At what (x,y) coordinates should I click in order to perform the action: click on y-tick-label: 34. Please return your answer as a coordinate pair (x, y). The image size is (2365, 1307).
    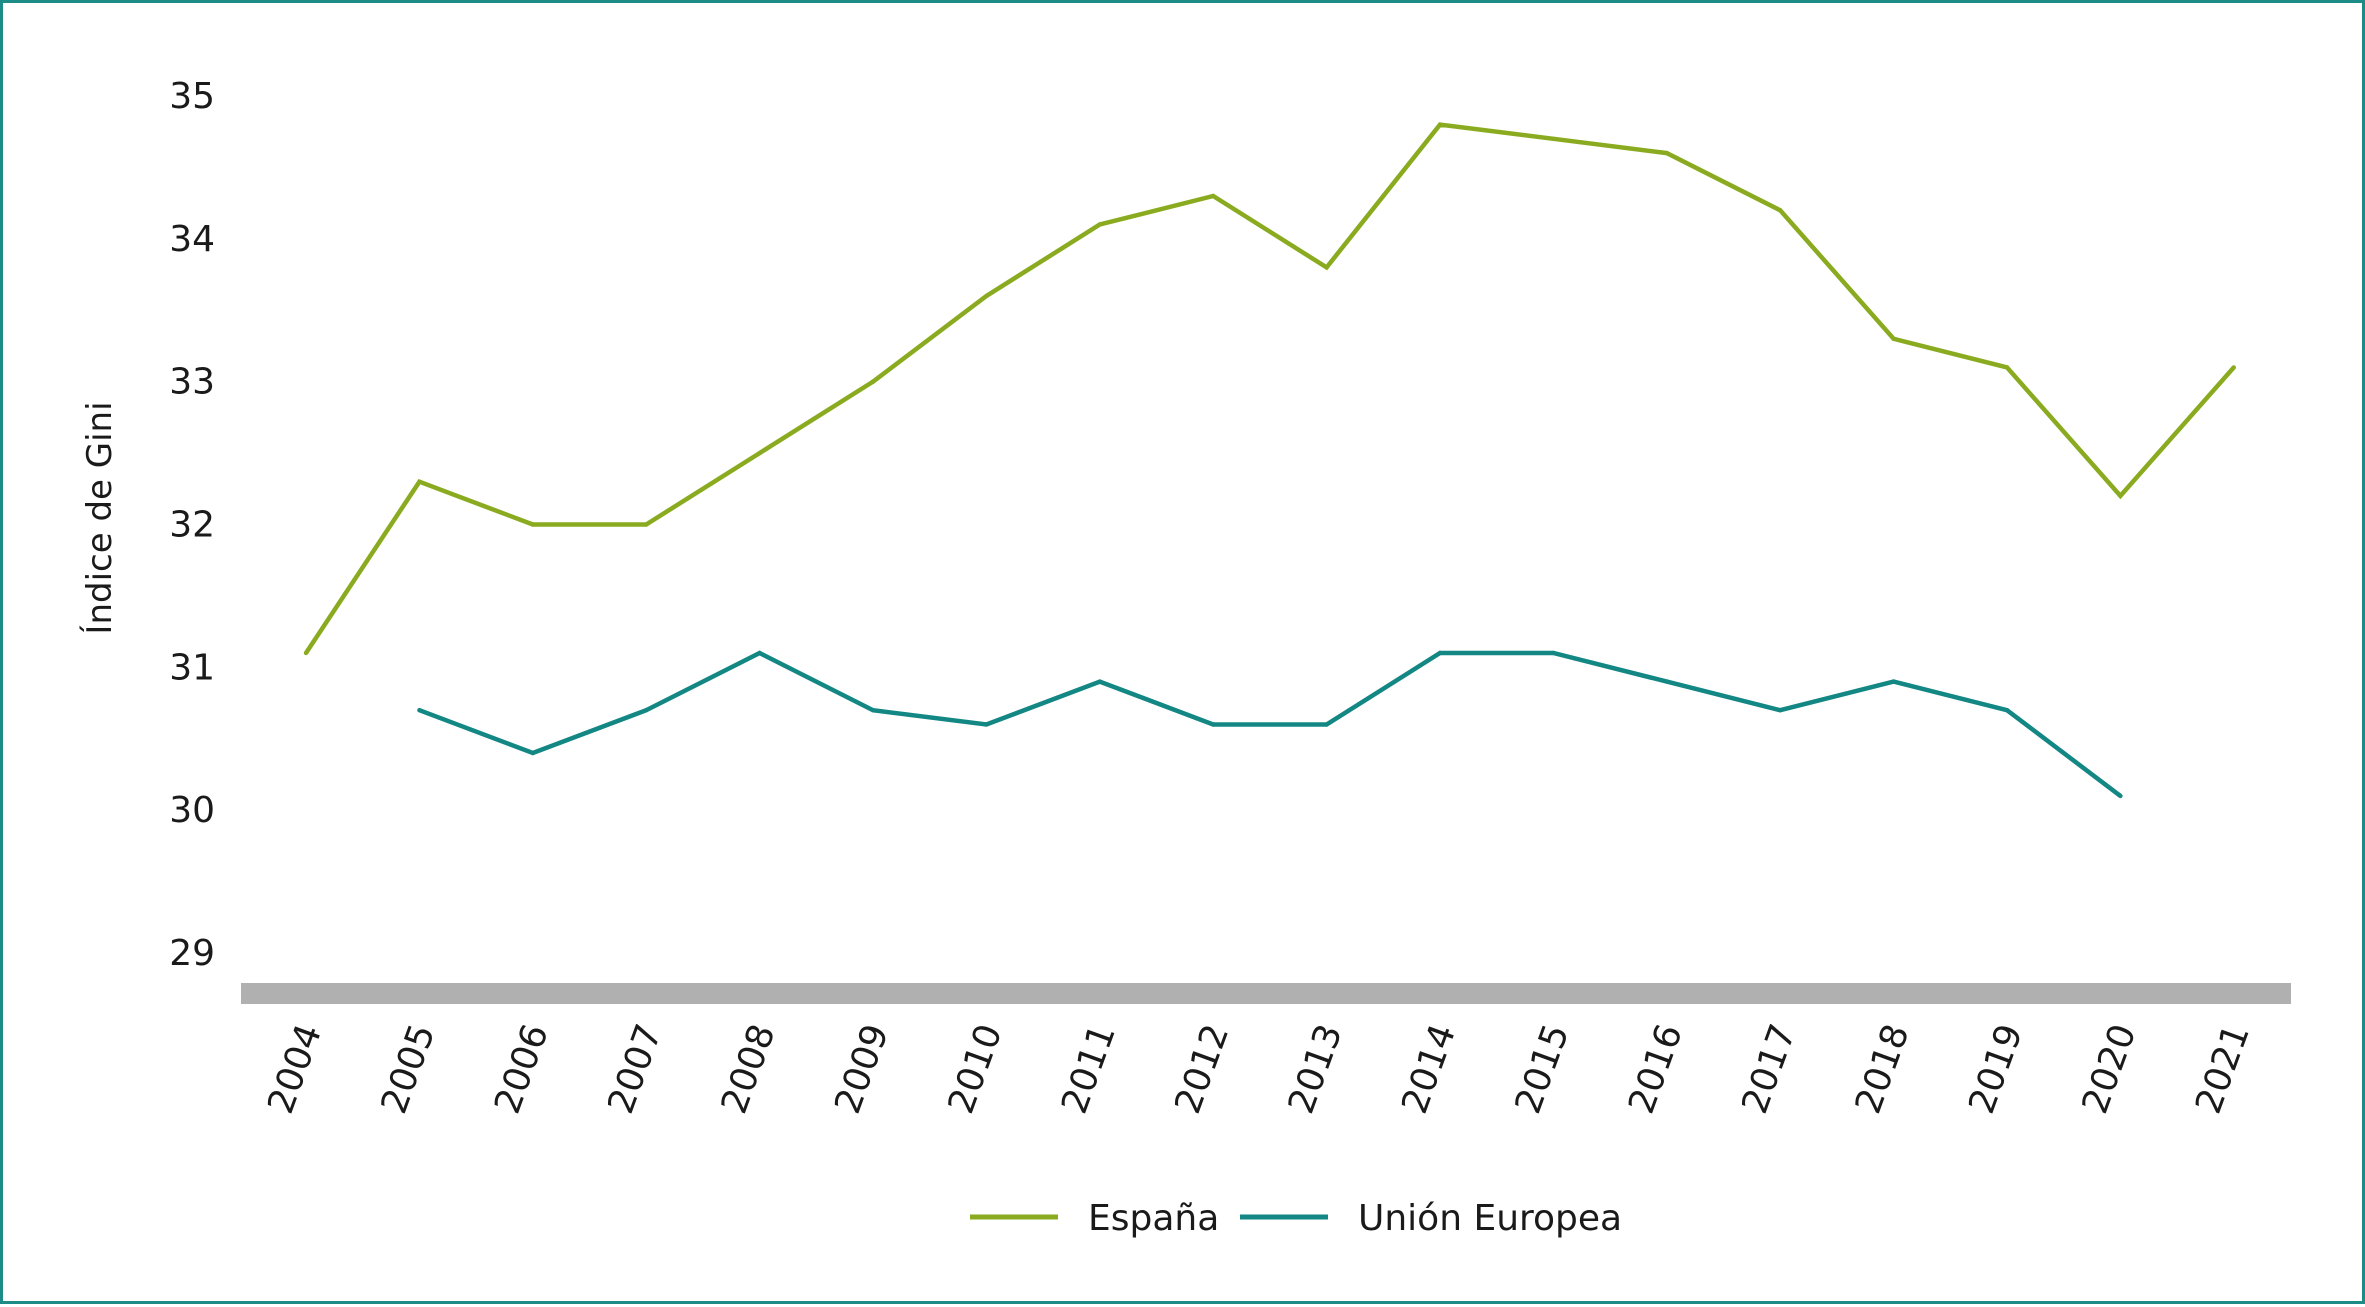
    Looking at the image, I should click on (192, 239).